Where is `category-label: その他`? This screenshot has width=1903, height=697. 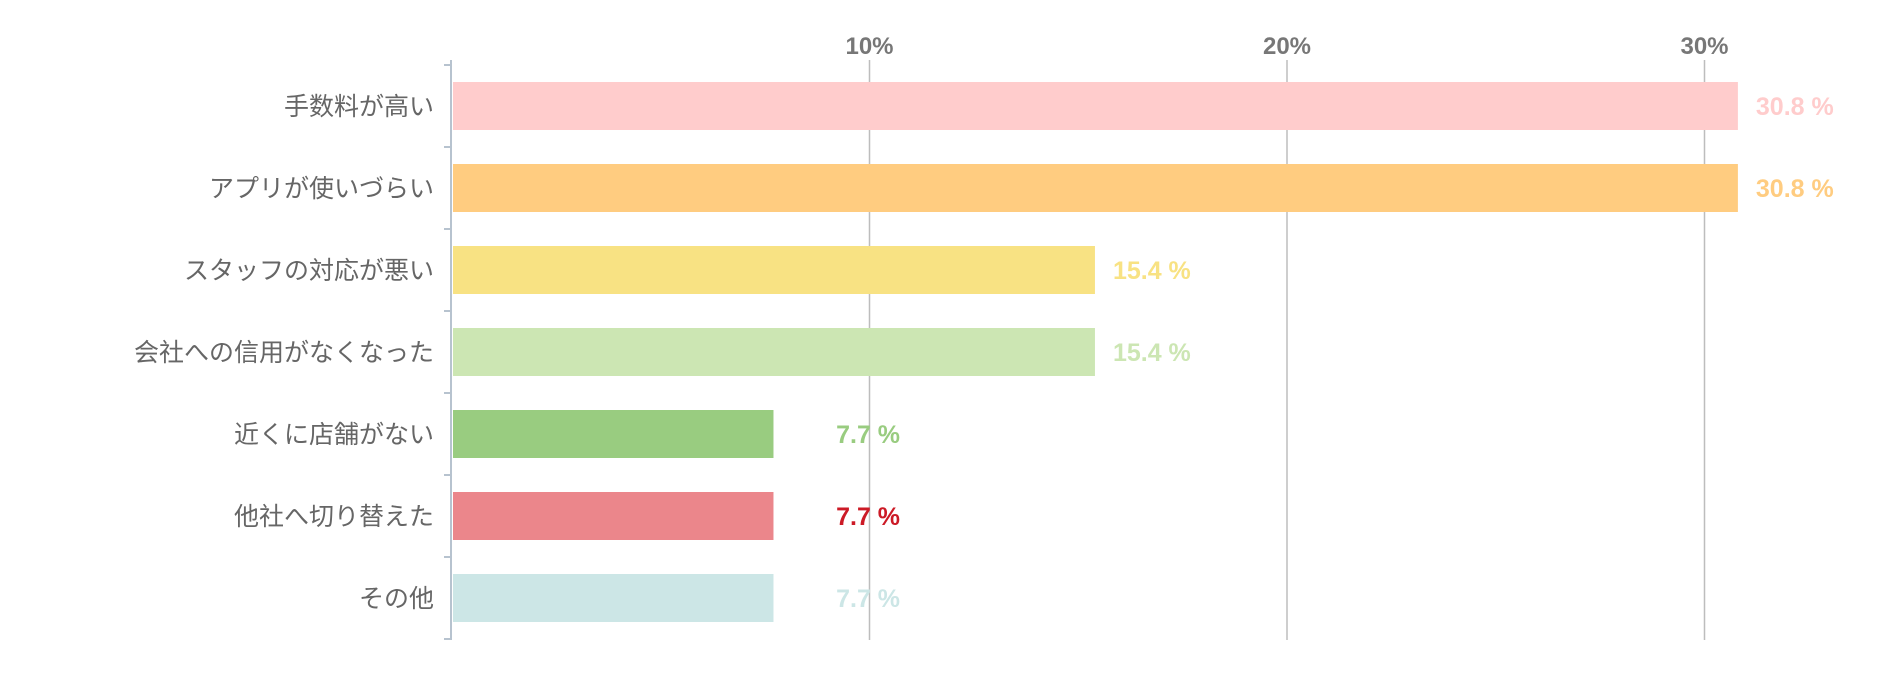
category-label: その他 is located at coordinates (396, 598).